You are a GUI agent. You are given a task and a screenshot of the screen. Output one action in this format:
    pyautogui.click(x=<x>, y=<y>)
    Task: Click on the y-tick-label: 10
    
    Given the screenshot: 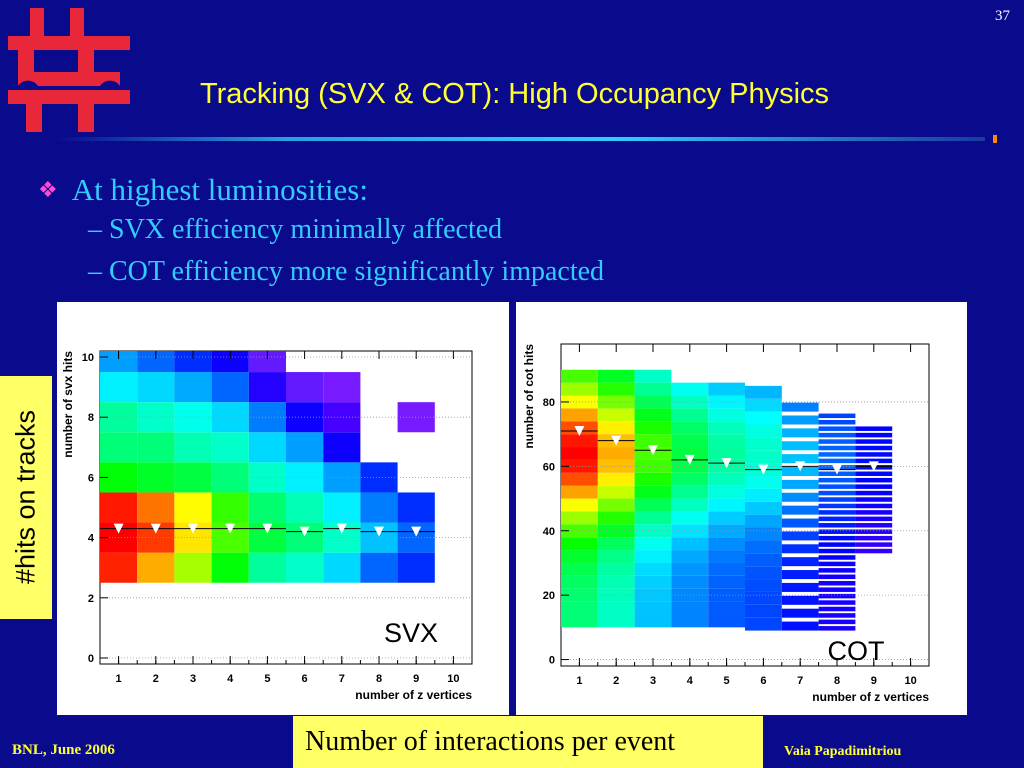 What is the action you would take?
    pyautogui.click(x=88, y=358)
    